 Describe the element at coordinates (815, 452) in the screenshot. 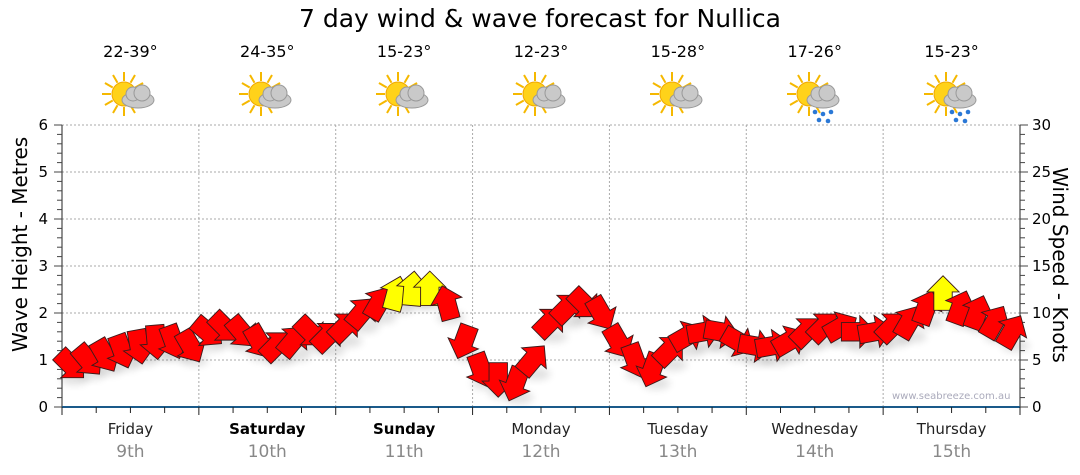

I see `date-label: 14th` at that location.